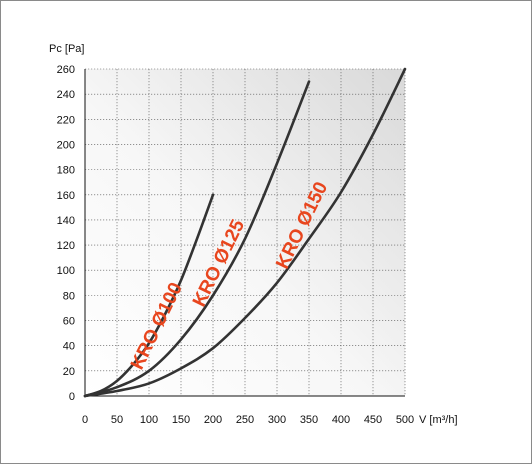 This screenshot has height=464, width=532. I want to click on x-tick-label: 350, so click(309, 420).